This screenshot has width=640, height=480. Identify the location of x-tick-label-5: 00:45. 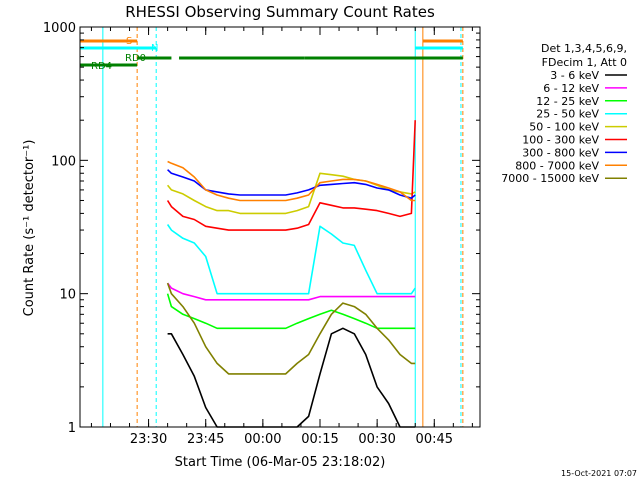
(434, 439).